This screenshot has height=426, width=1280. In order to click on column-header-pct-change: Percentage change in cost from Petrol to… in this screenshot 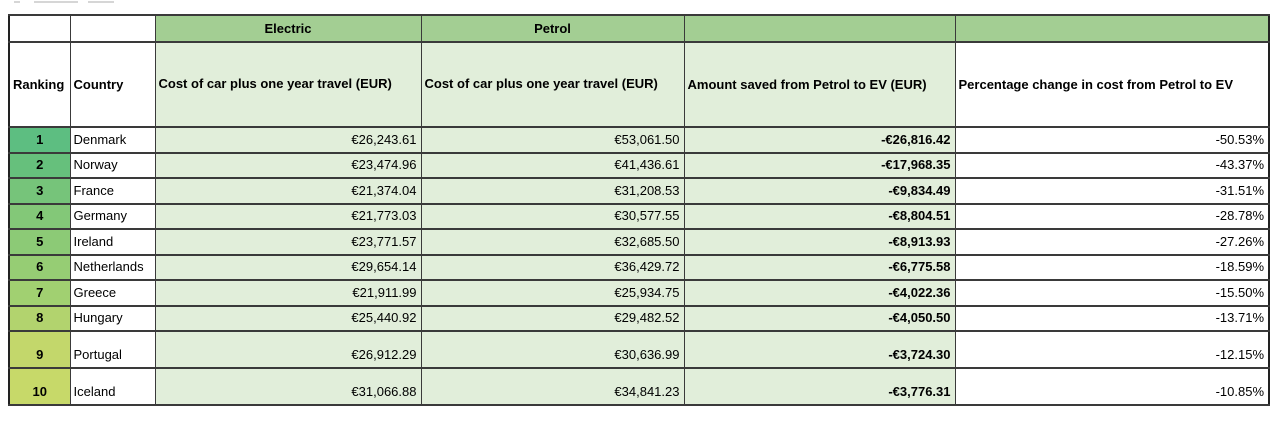, I will do `click(1112, 84)`.